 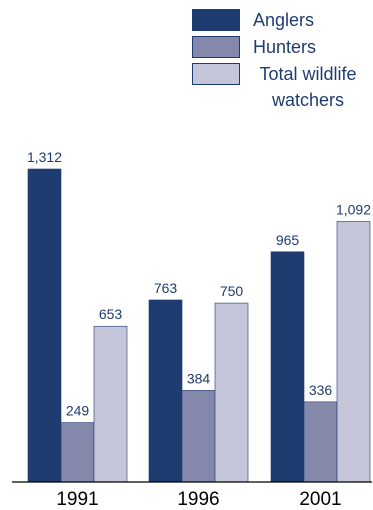 What do you see at coordinates (288, 240) in the screenshot?
I see `value-label-anglers-2001: 965` at bounding box center [288, 240].